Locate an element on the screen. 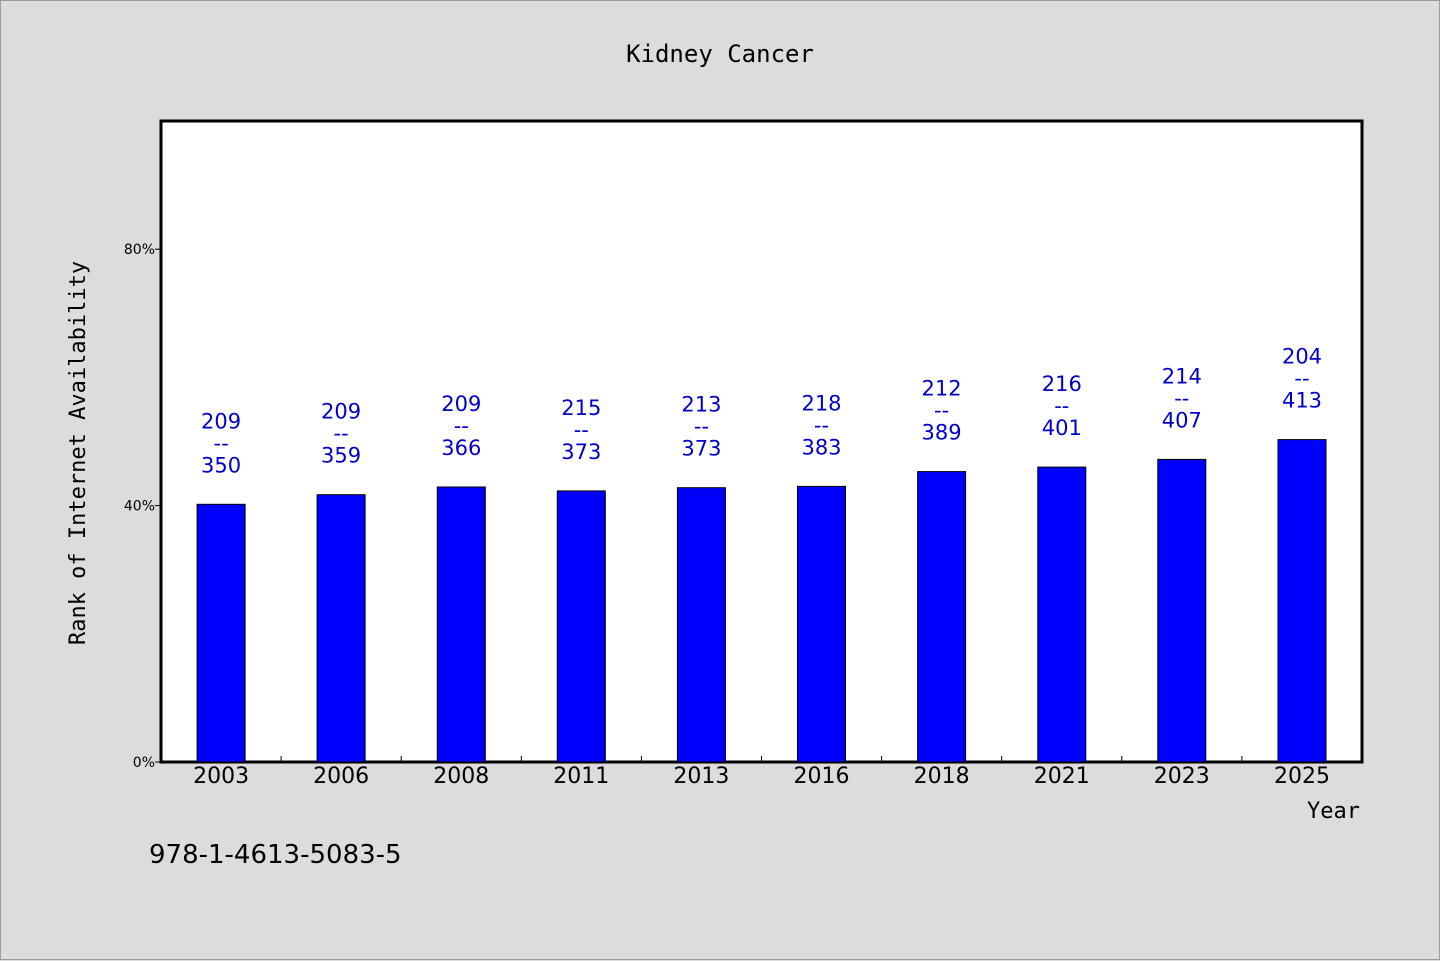 The width and height of the screenshot is (1440, 961). data-label-2018-2: 389 is located at coordinates (942, 433).